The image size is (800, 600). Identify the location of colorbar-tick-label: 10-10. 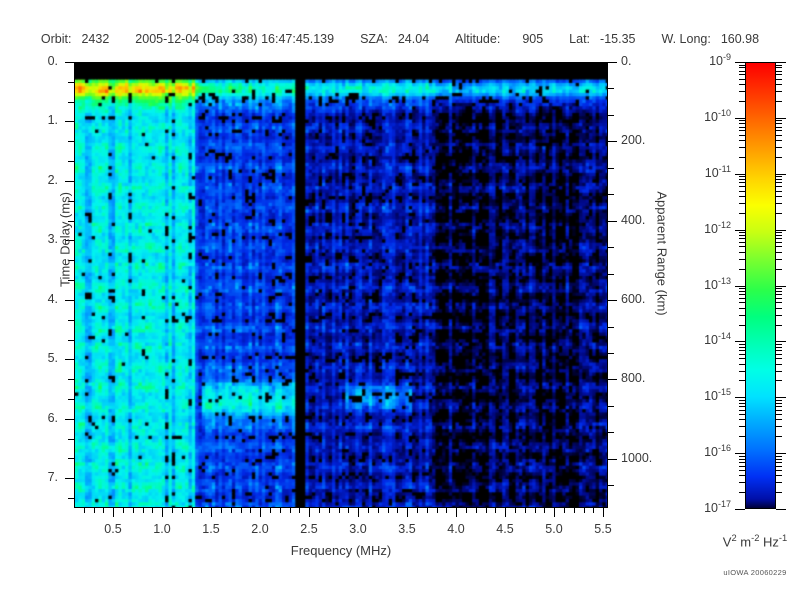
(702, 116).